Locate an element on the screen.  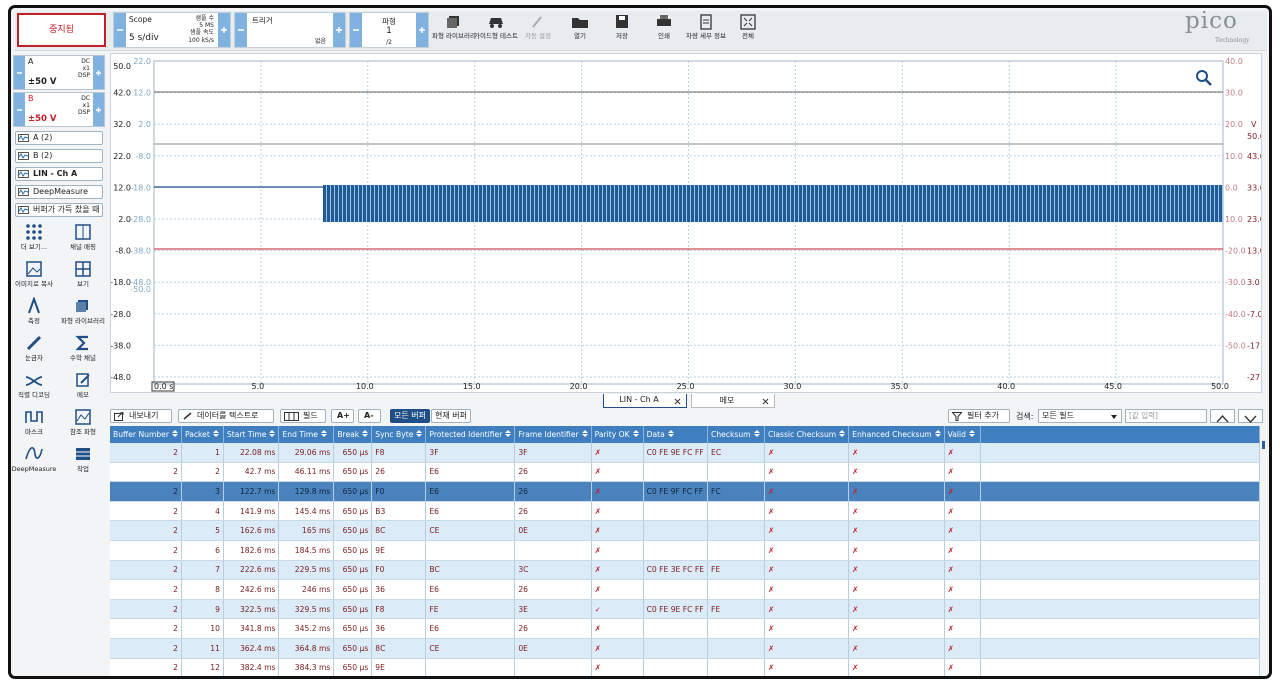
tool-label: 채널 매핑 is located at coordinates (83, 247).